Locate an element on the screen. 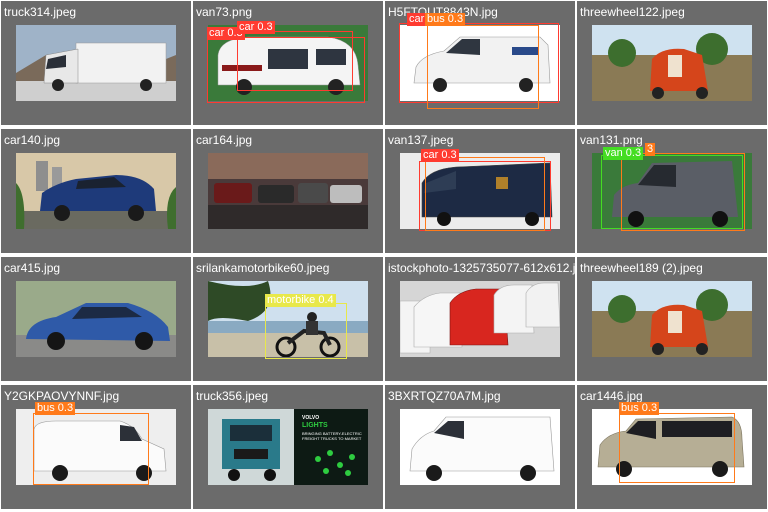 This screenshot has height=512, width=768. grid-tile: threewheel189 (2).jpeg is located at coordinates (672, 319).